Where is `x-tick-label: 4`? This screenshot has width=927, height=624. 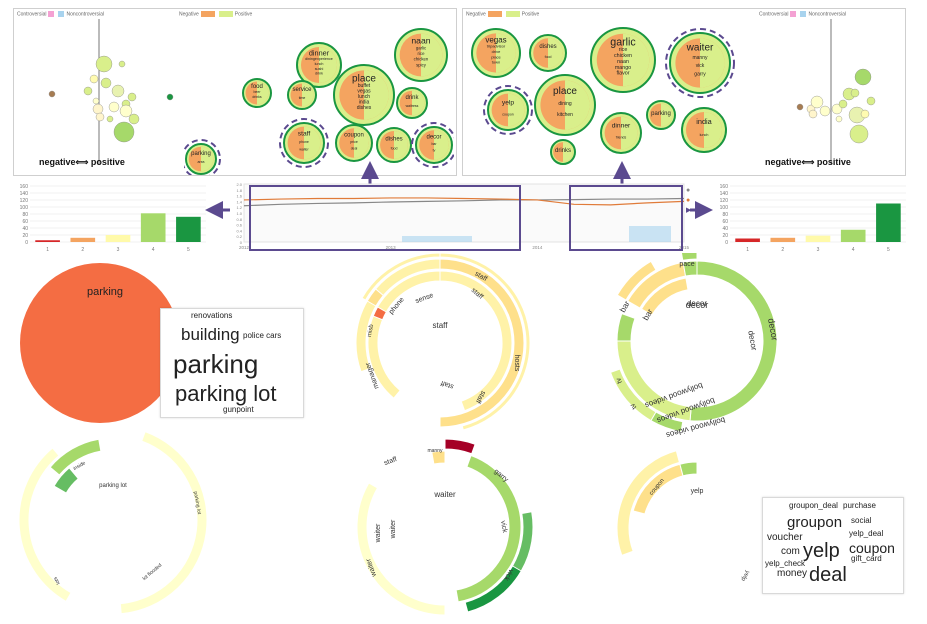 x-tick-label: 4 is located at coordinates (153, 250).